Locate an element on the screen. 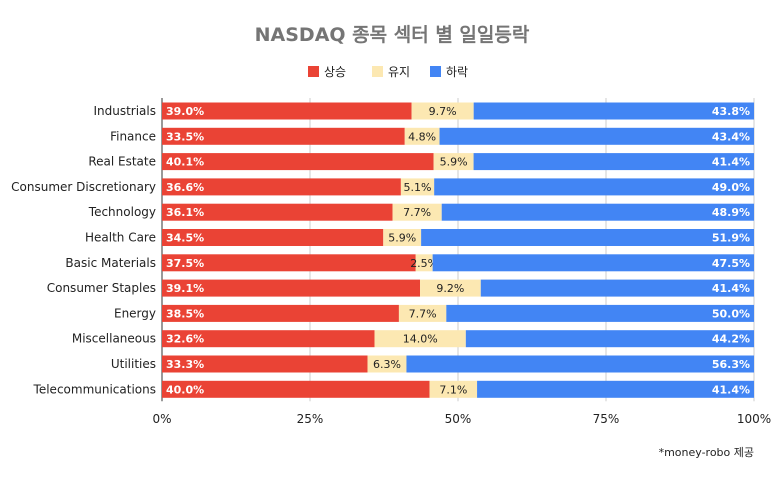 This screenshot has height=483, width=779. category-label: Basic Materials is located at coordinates (110, 263).